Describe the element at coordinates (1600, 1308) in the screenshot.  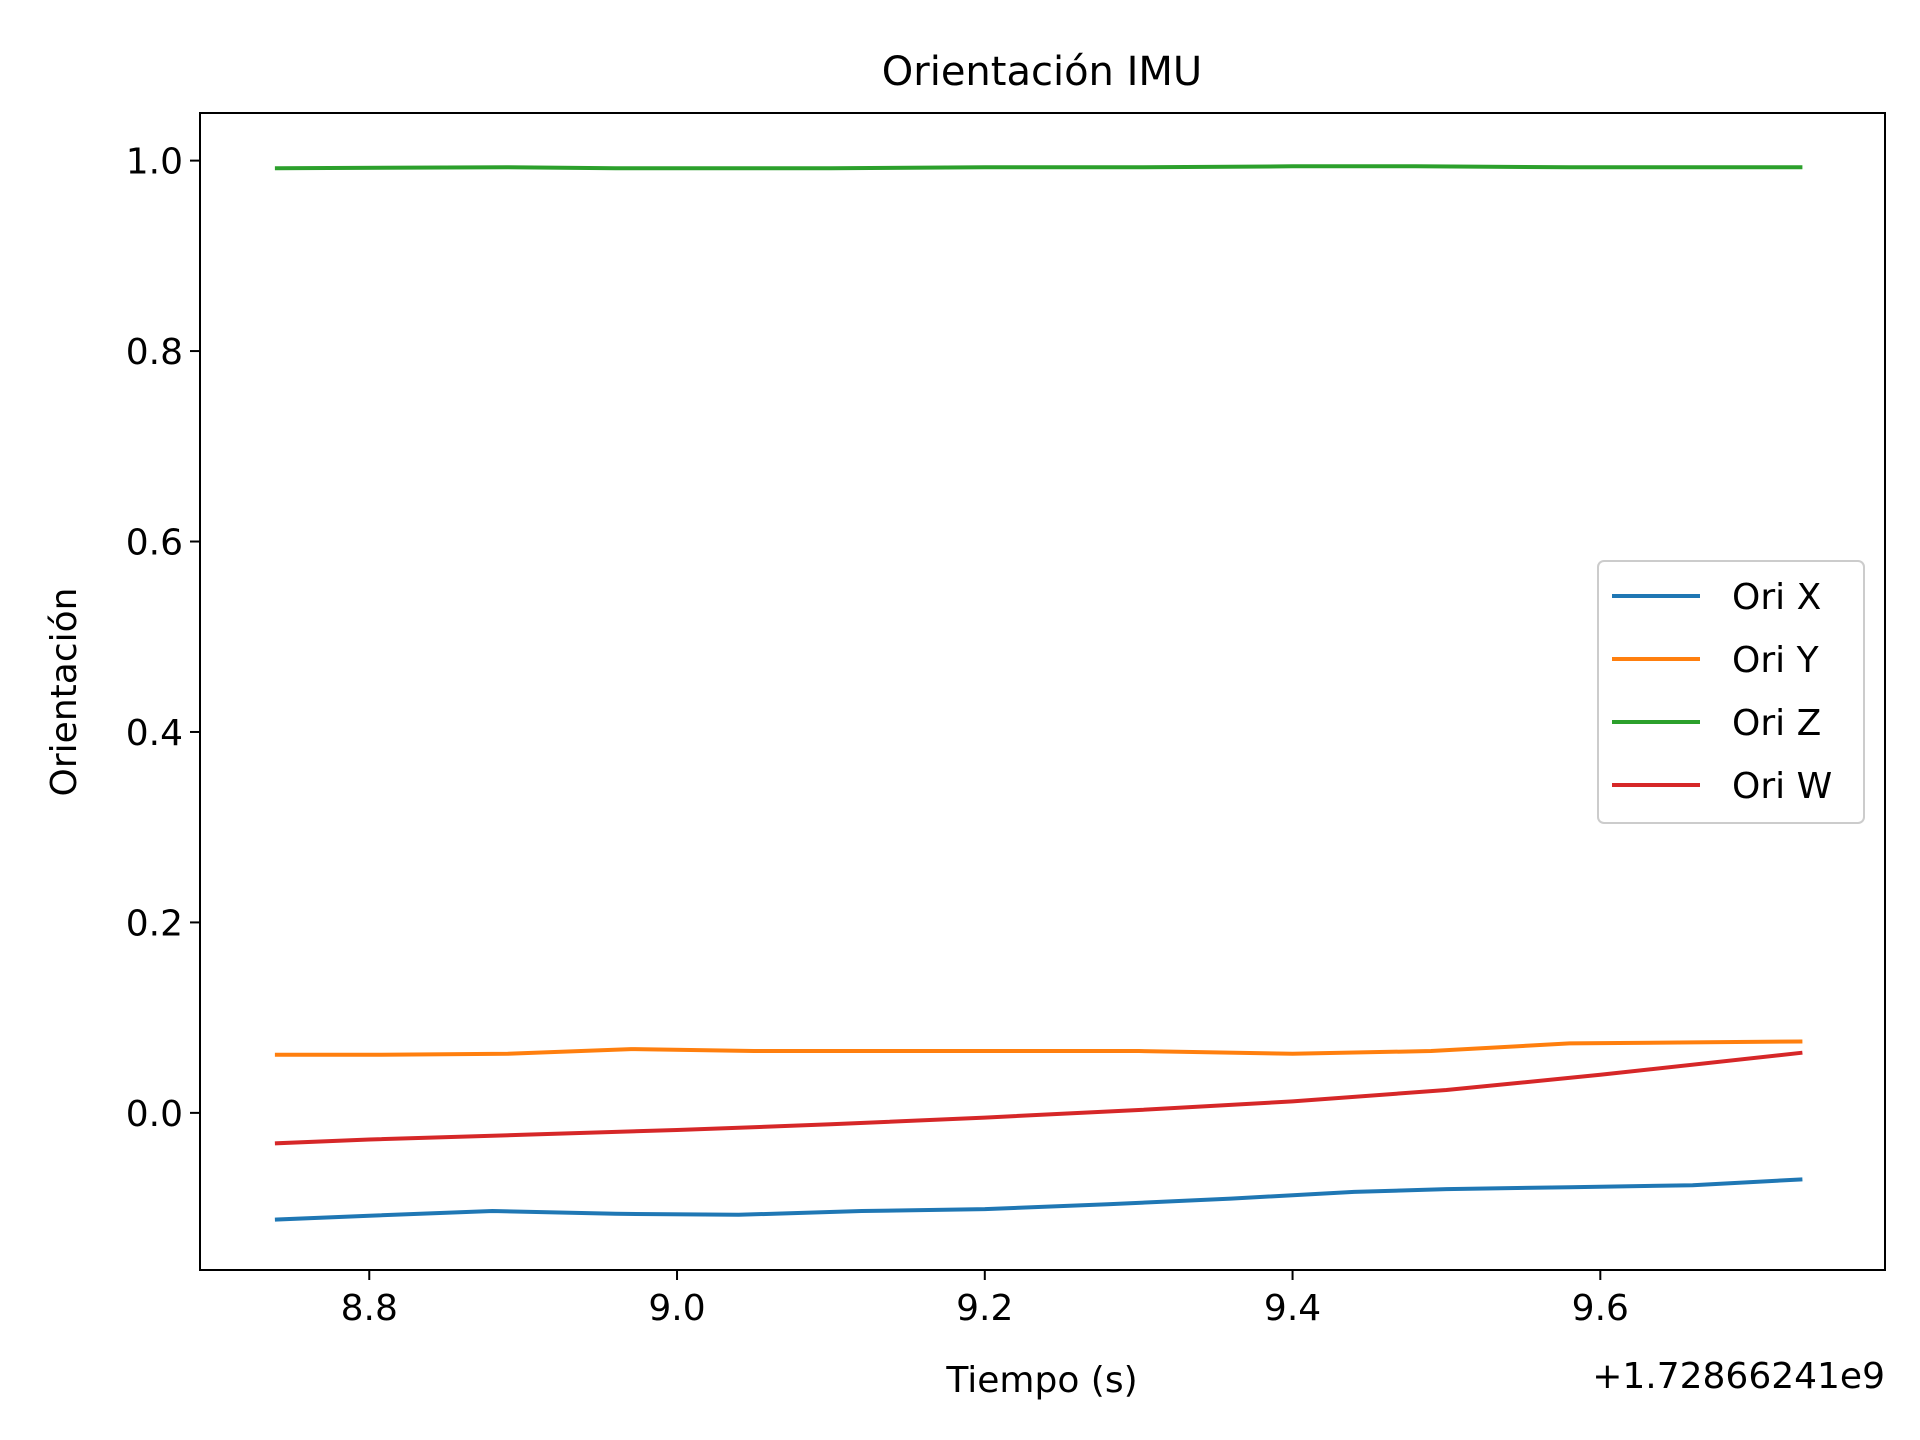
I see `x-tick-label: 9.6` at that location.